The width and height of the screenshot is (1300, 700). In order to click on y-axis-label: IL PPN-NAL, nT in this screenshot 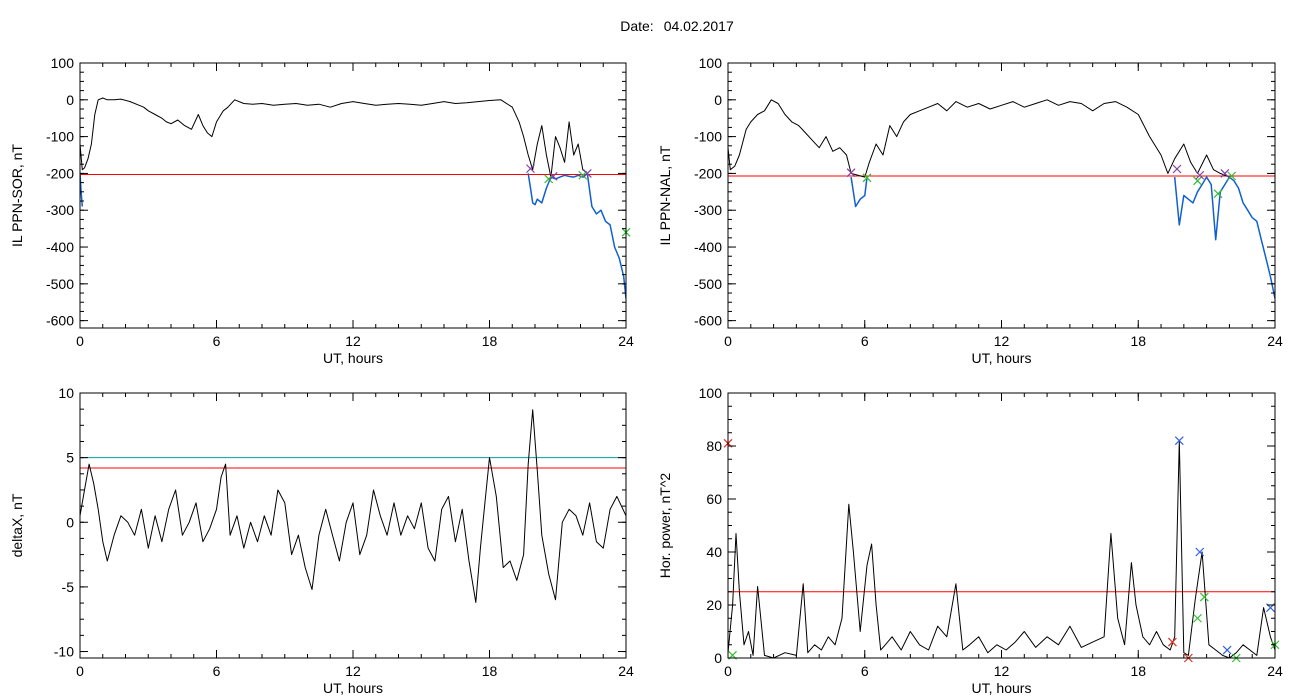, I will do `click(665, 195)`.